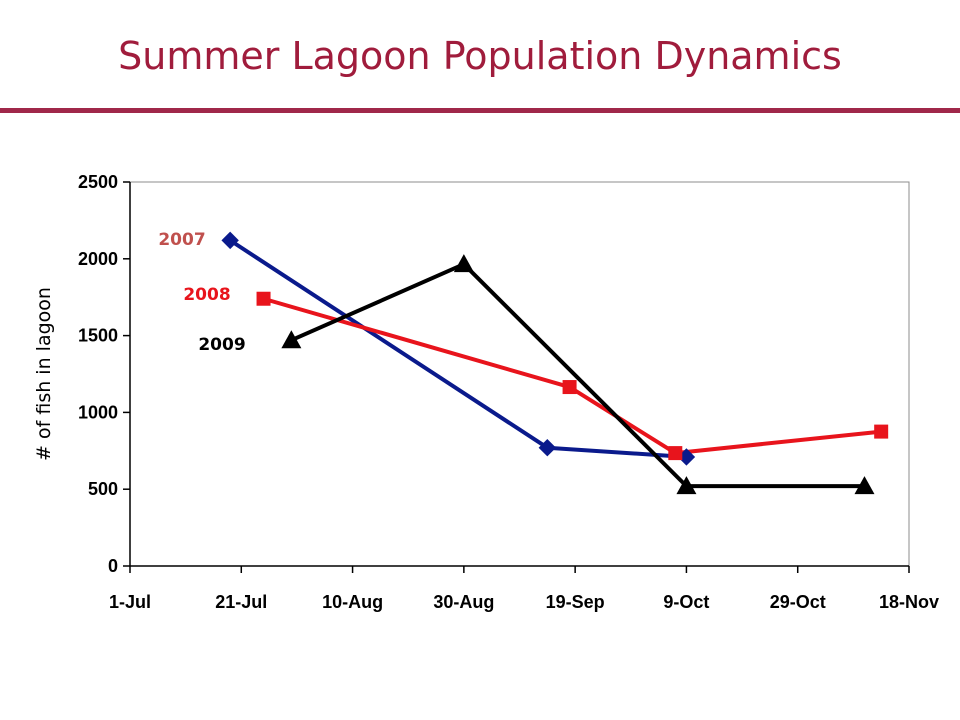 This screenshot has height=720, width=960. I want to click on title-rule, so click(480, 110).